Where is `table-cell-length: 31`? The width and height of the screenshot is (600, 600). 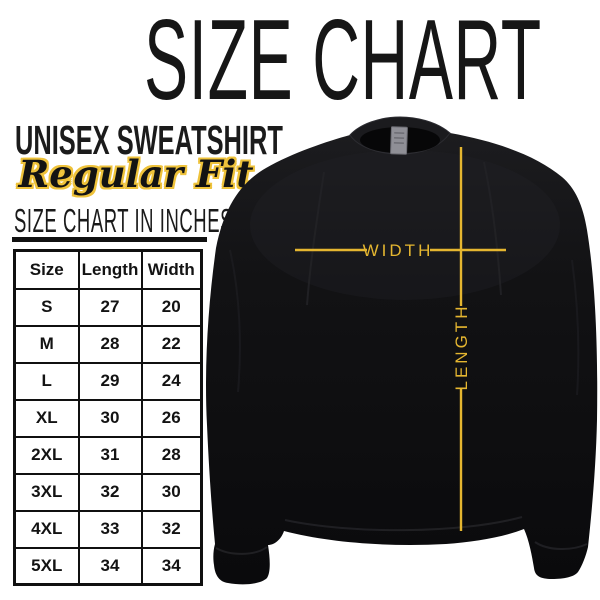 table-cell-length: 31 is located at coordinates (110, 455).